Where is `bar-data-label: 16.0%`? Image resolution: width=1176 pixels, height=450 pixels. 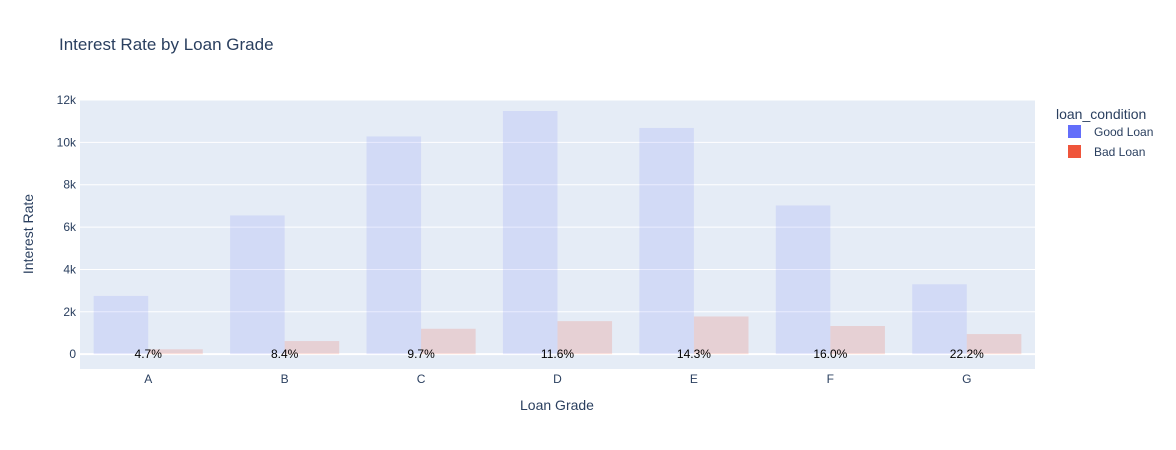 bar-data-label: 16.0% is located at coordinates (830, 354).